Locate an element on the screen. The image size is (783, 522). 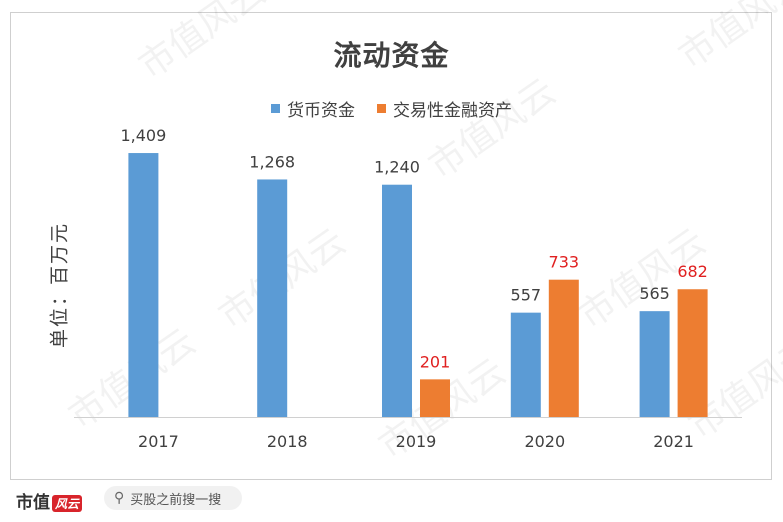
data-label-series-2: 682 is located at coordinates (692, 271).